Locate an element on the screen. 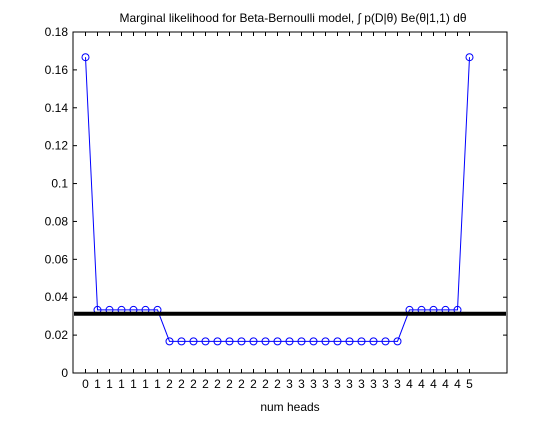 This screenshot has height=425, width=560. y-tick-label: 0.1 is located at coordinates (59, 184).